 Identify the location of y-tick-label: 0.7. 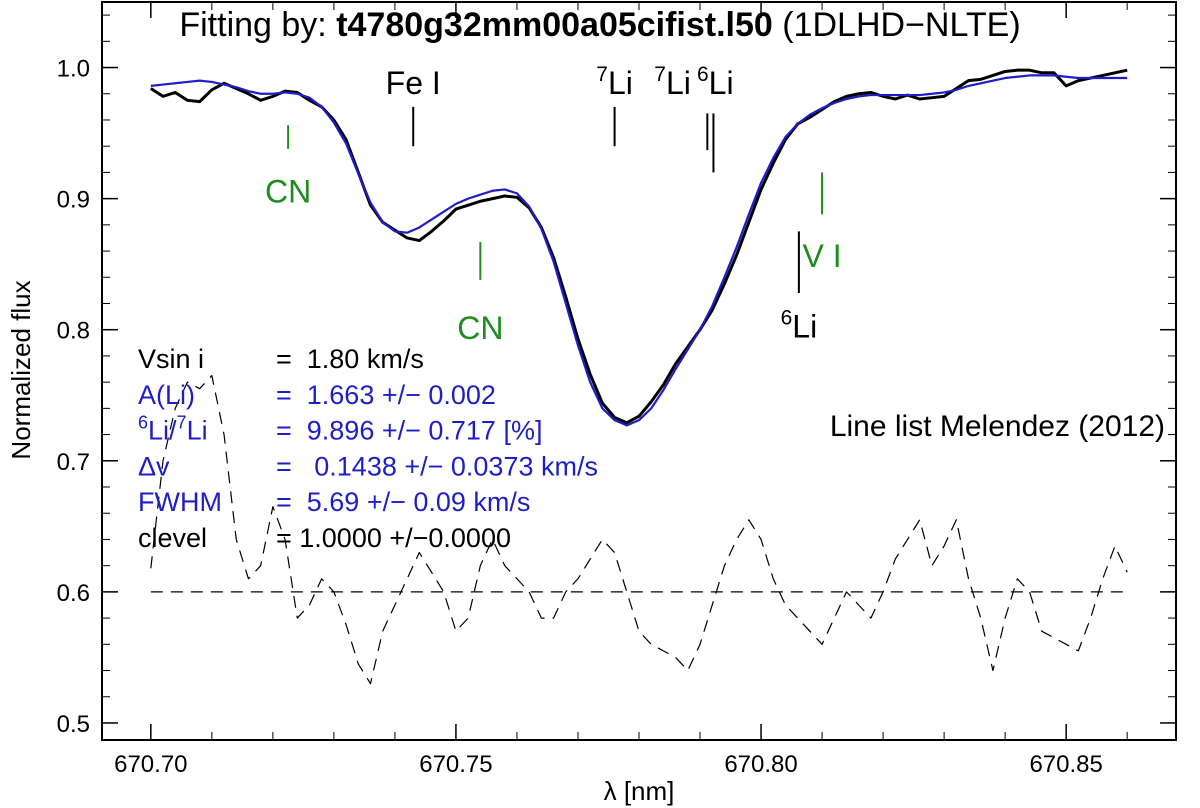
(73, 462).